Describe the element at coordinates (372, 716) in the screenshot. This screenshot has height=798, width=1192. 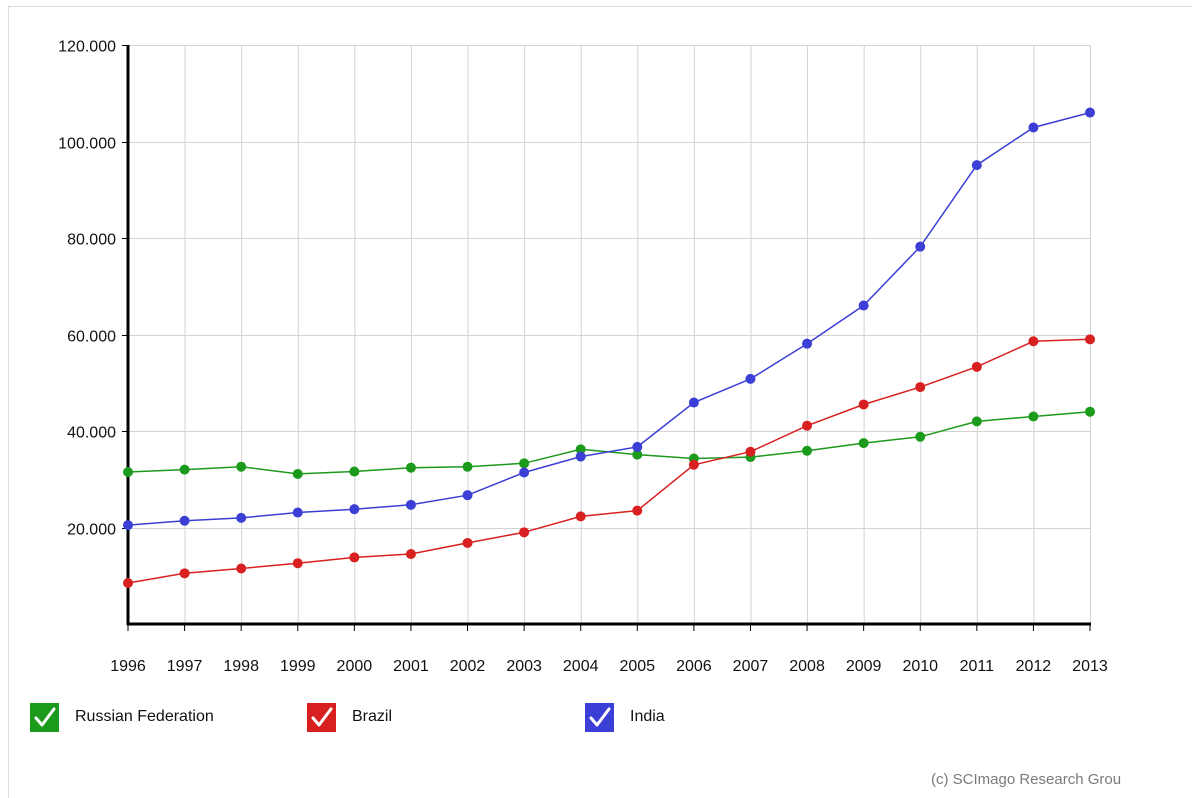
I see `legend-label: Brazil` at that location.